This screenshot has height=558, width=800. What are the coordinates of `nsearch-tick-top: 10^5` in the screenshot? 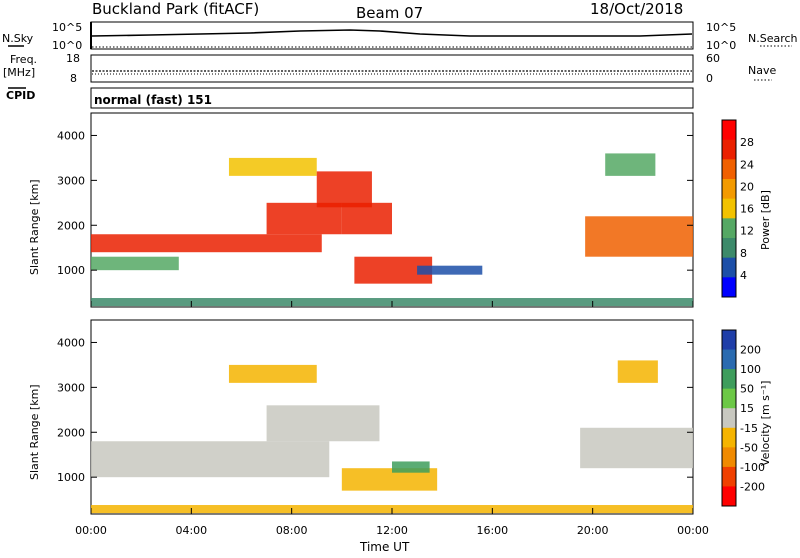 It's located at (721, 27).